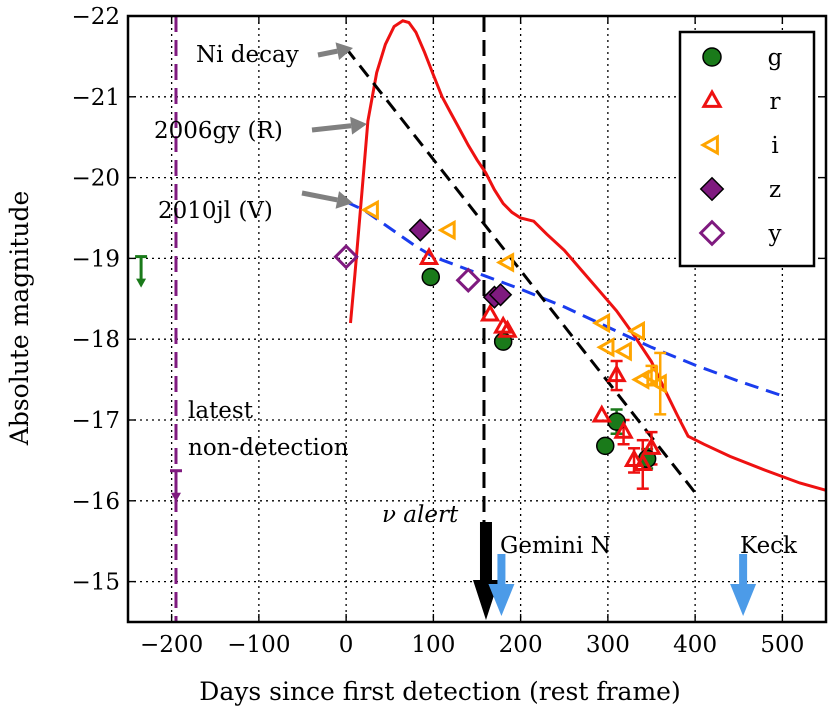 This screenshot has height=716, width=830. What do you see at coordinates (221, 411) in the screenshot?
I see `annotation-latest: latest` at bounding box center [221, 411].